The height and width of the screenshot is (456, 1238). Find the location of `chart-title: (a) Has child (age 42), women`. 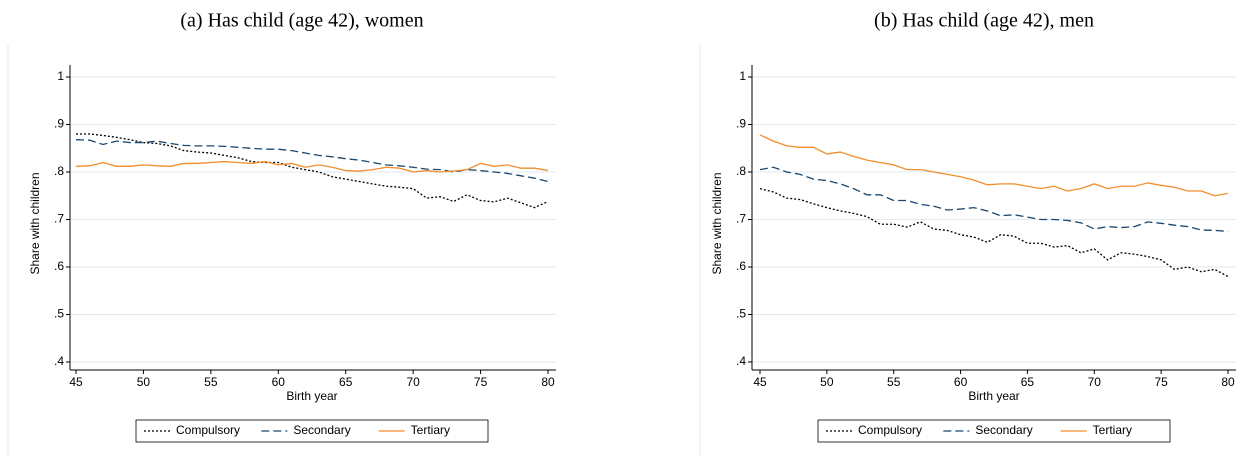

chart-title: (a) Has child (age 42), women is located at coordinates (301, 21).